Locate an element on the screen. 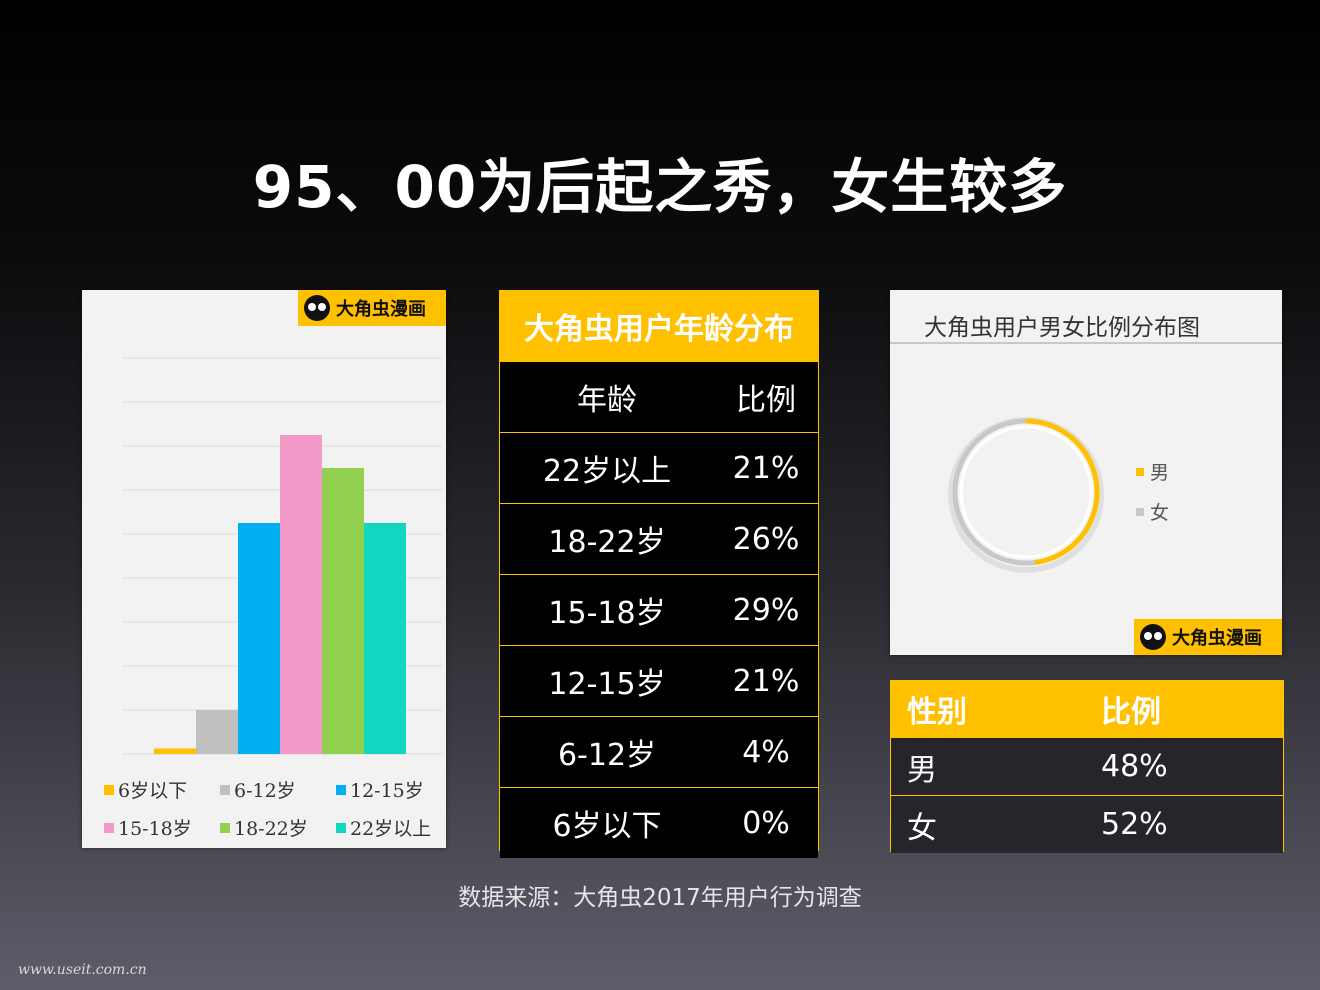 Image resolution: width=1320 pixels, height=990 pixels. age-table-title: 大角虫用户年龄分布 is located at coordinates (659, 326).